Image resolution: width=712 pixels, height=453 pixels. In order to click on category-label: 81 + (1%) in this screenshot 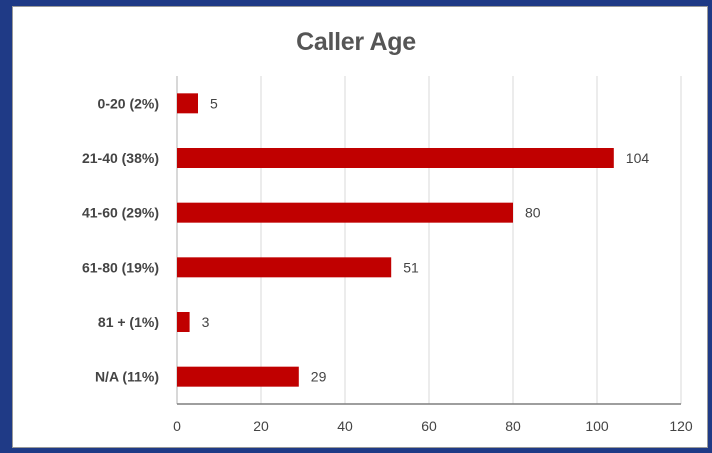, I will do `click(128, 322)`.